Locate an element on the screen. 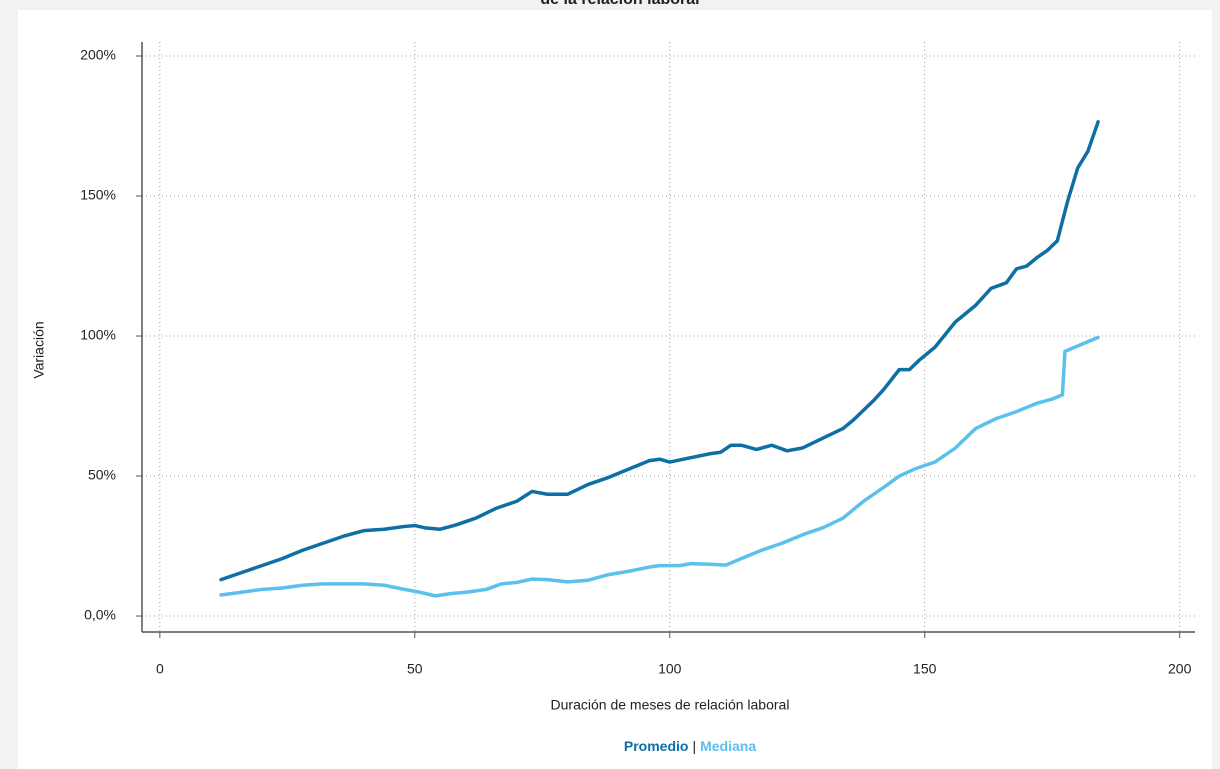 This screenshot has width=1220, height=769. legend-entry: Mediana is located at coordinates (728, 746).